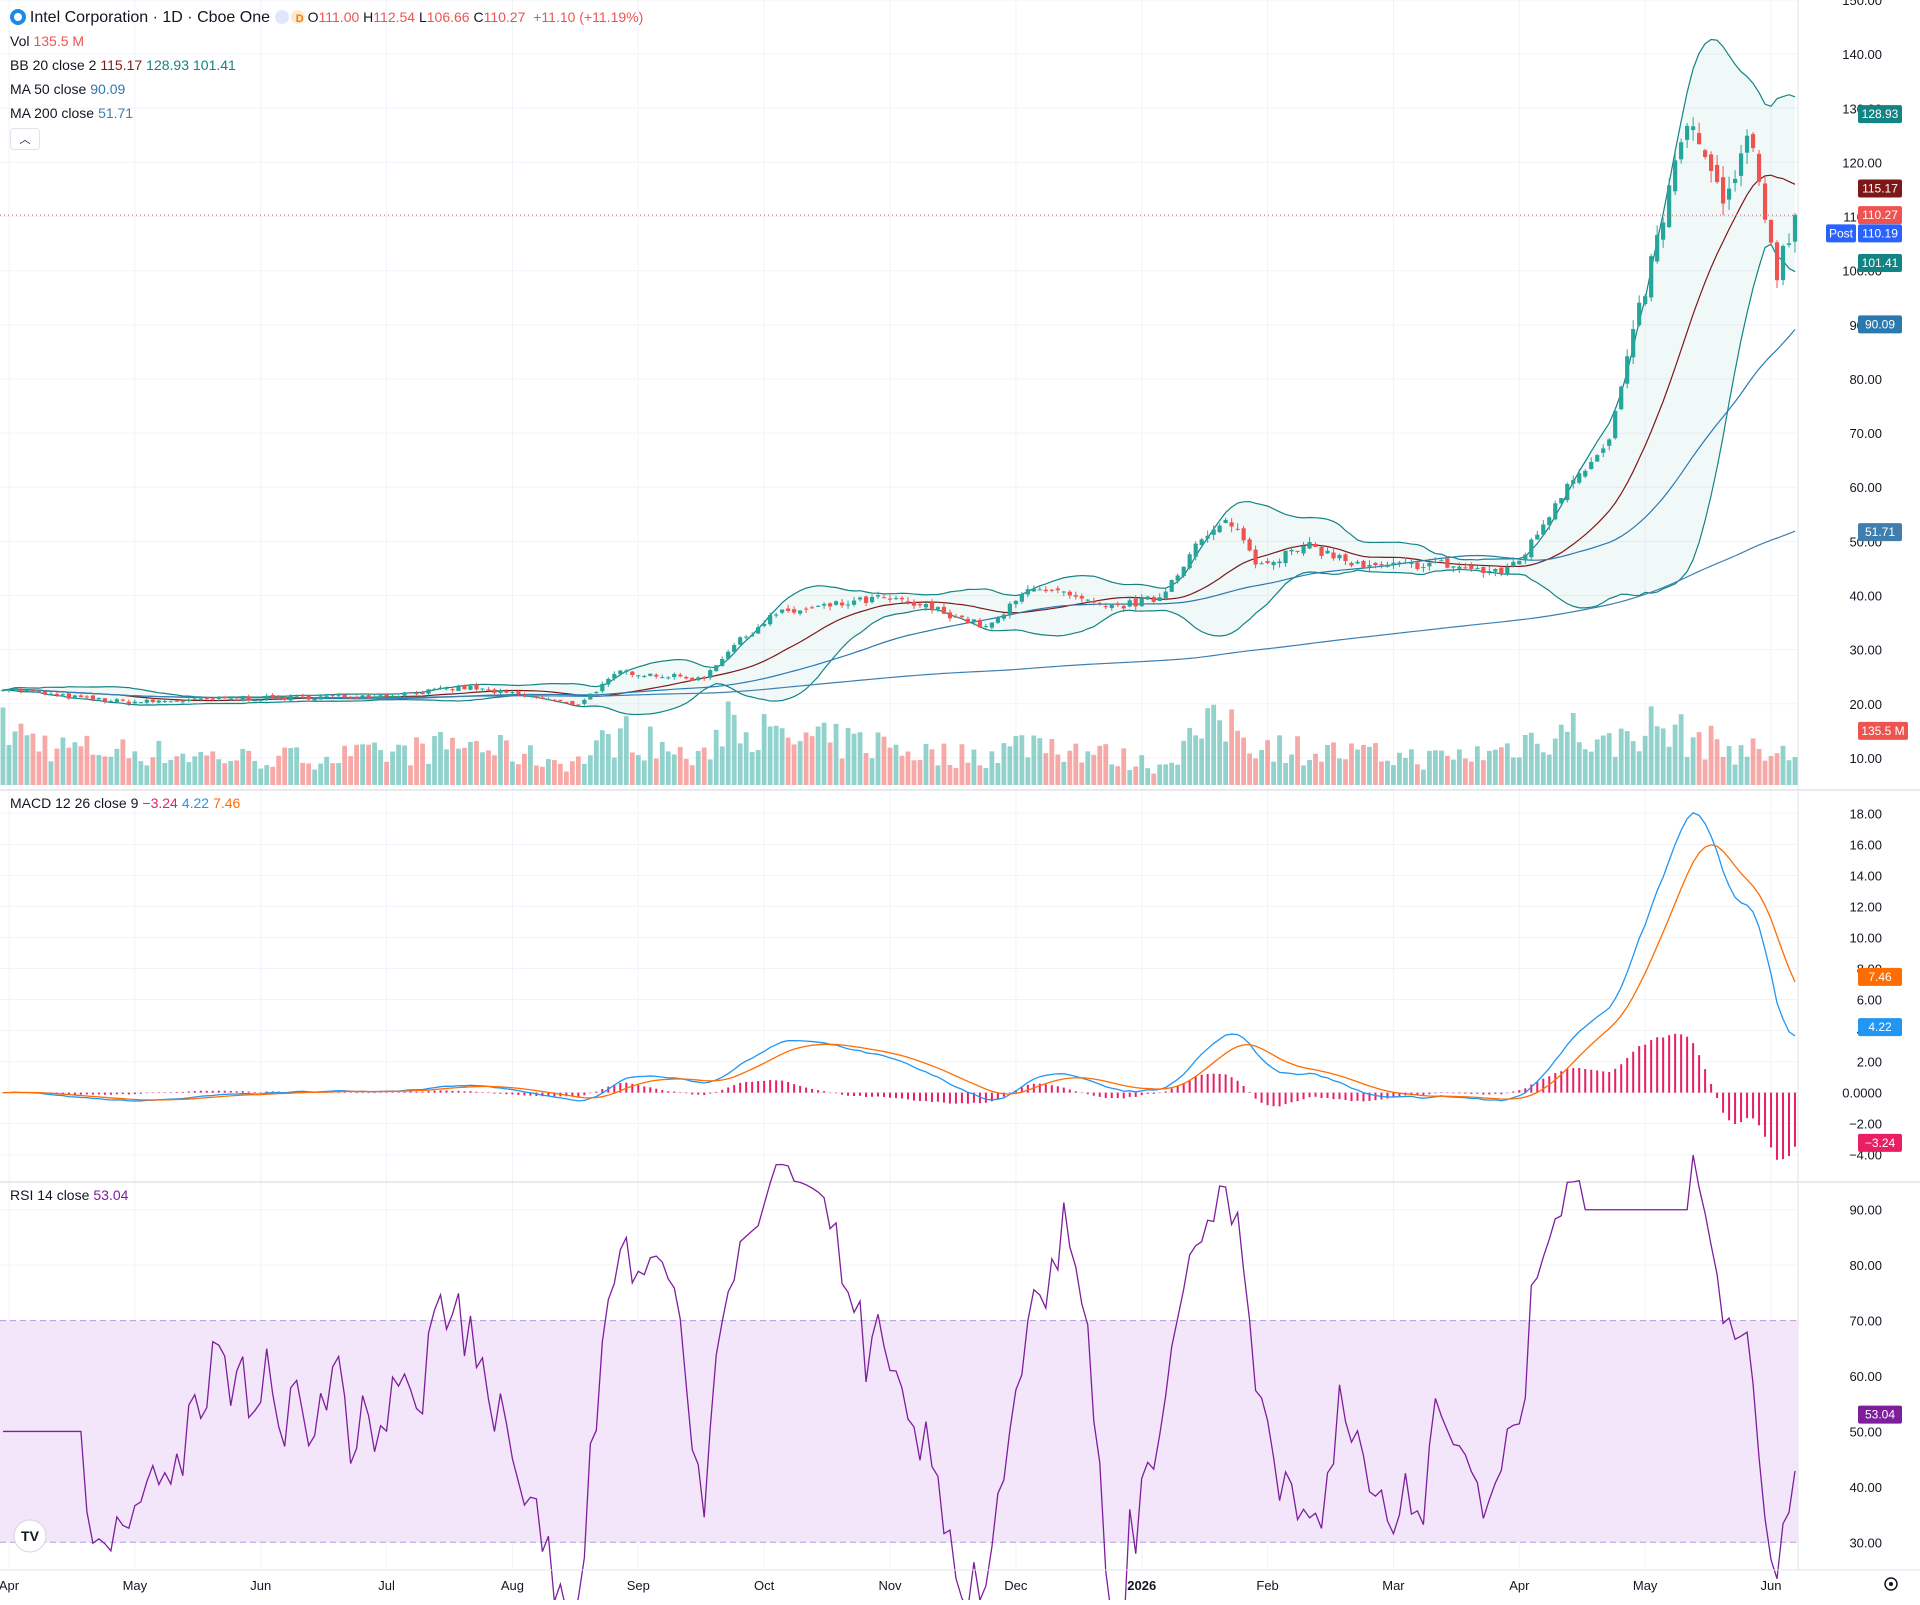  What do you see at coordinates (67, 89) in the screenshot?
I see `ma50-legend: MA 50 close 90.09` at bounding box center [67, 89].